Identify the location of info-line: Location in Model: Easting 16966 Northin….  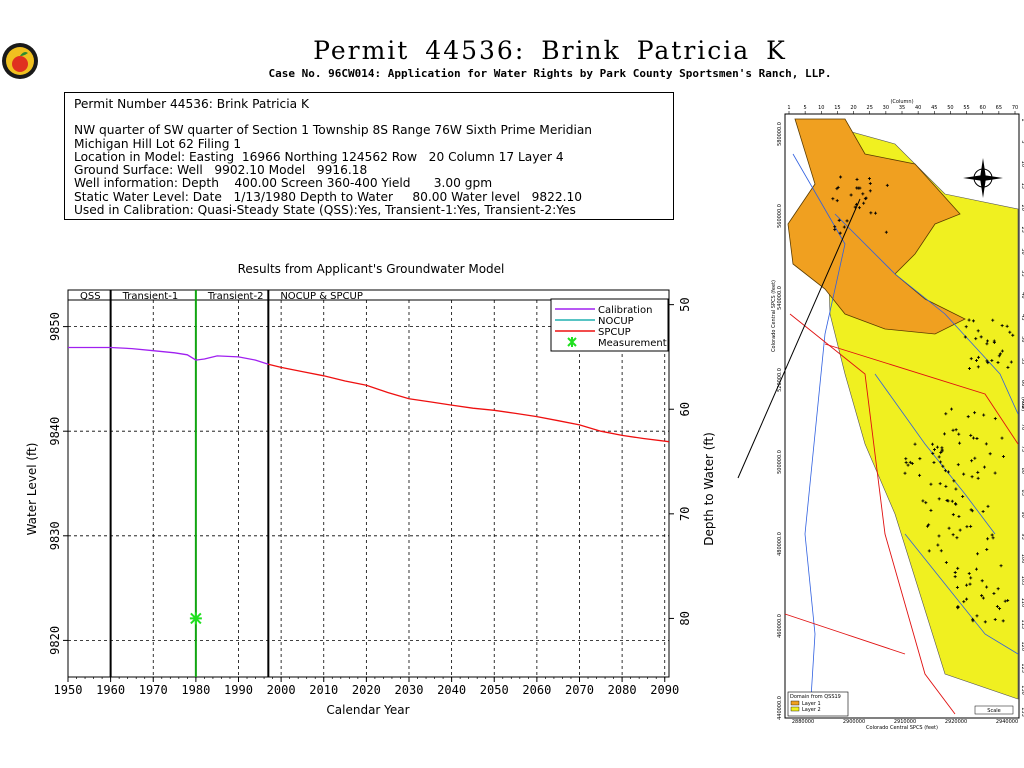
(319, 156).